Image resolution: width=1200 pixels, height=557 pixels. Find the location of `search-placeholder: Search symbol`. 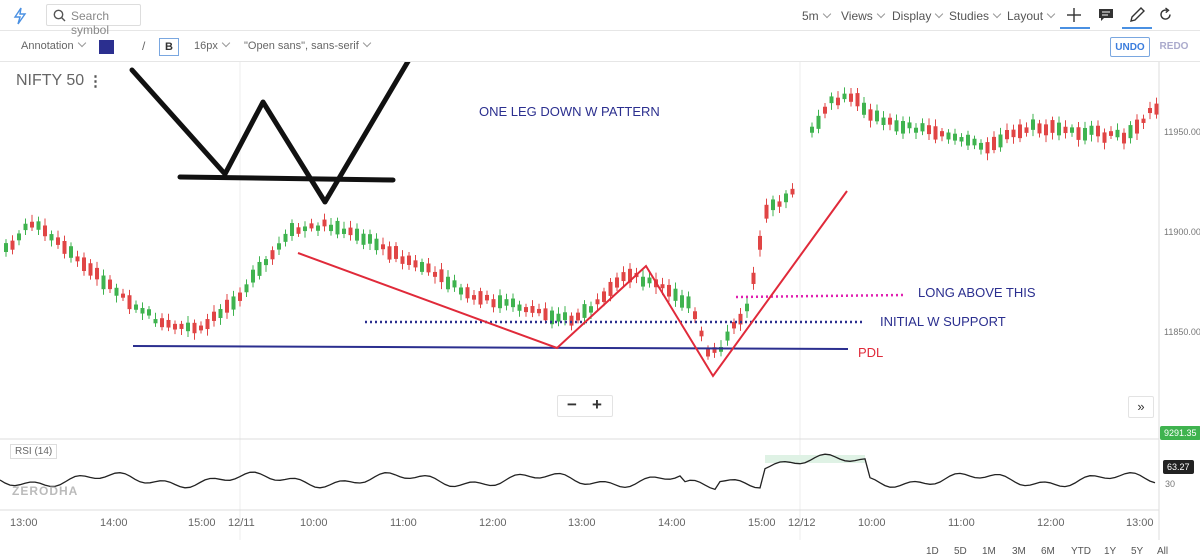

search-placeholder: Search symbol is located at coordinates (90, 23).